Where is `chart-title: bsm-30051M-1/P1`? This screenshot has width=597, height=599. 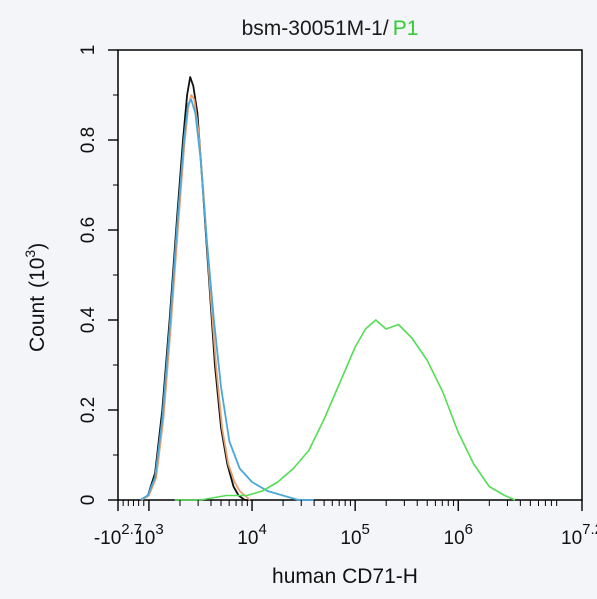
chart-title: bsm-30051M-1/P1 is located at coordinates (330, 28).